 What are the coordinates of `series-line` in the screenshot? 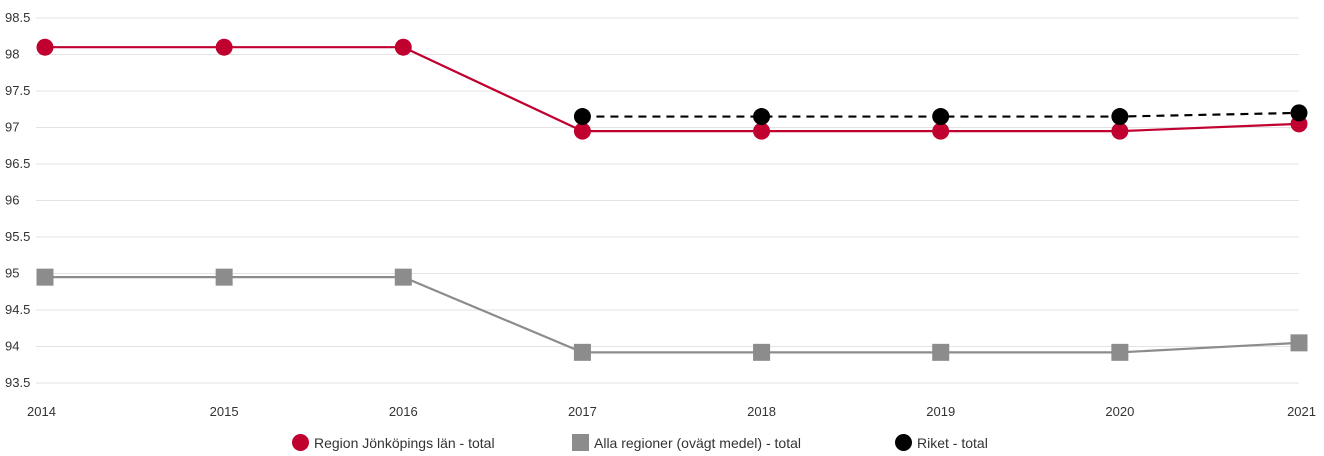 It's located at (941, 114).